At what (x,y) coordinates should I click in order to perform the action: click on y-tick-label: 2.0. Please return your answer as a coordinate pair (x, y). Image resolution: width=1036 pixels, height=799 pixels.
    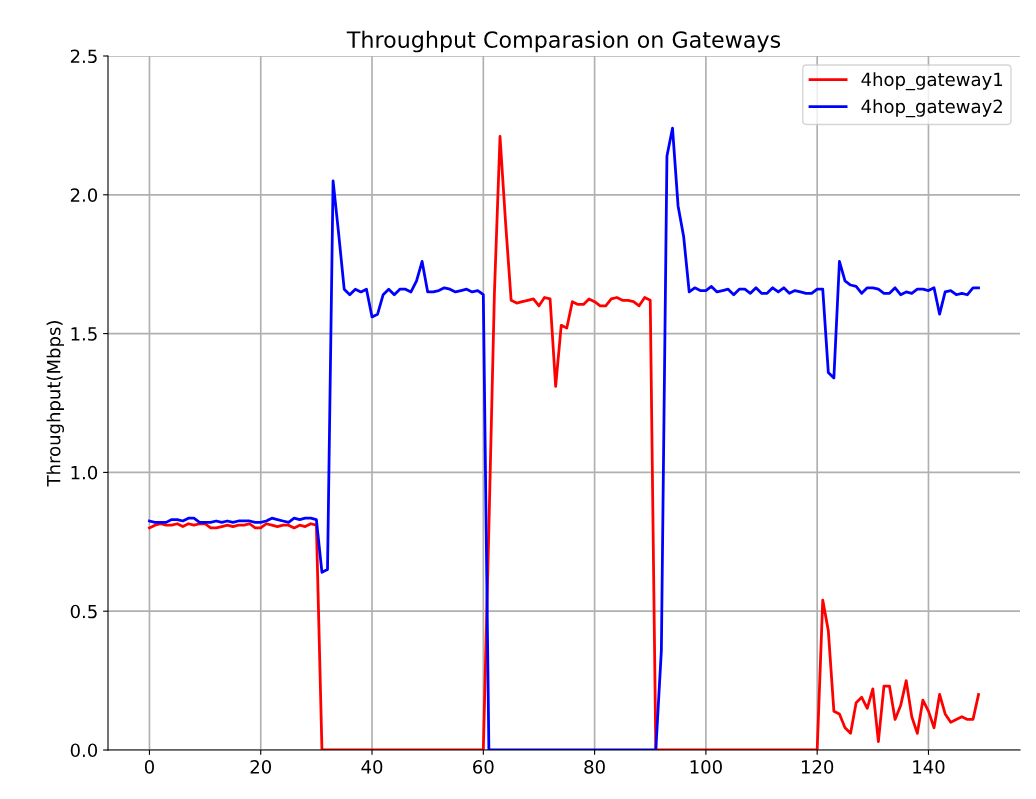
    Looking at the image, I should click on (84, 195).